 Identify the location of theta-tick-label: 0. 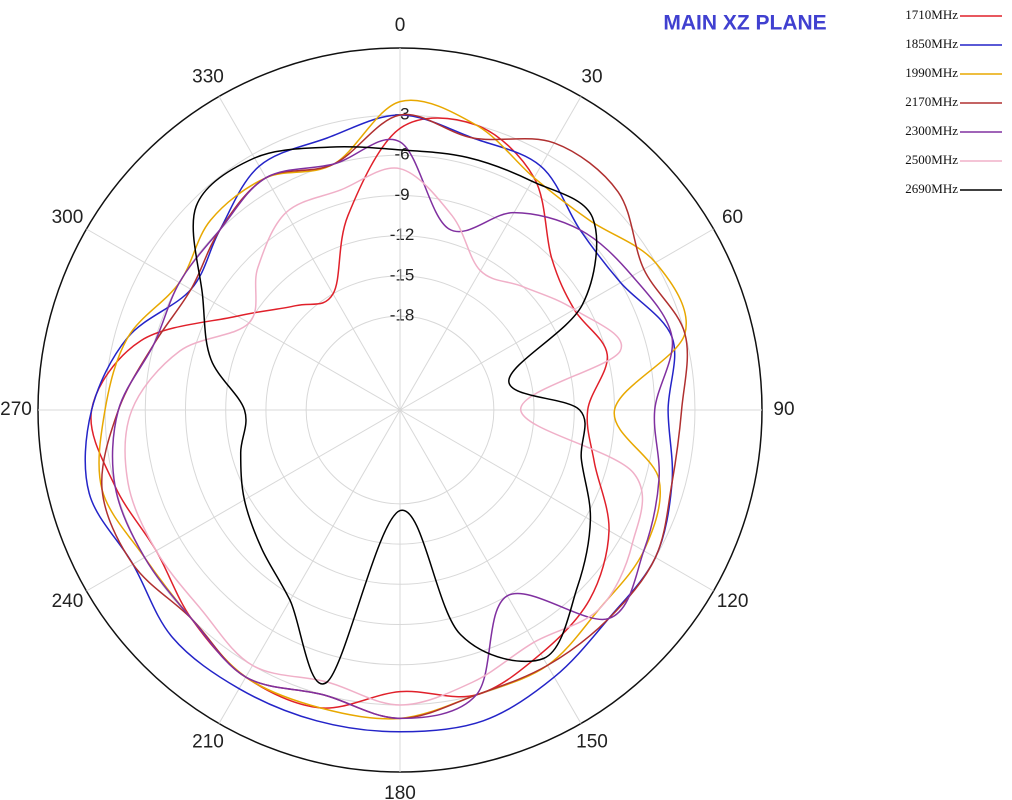
(400, 25).